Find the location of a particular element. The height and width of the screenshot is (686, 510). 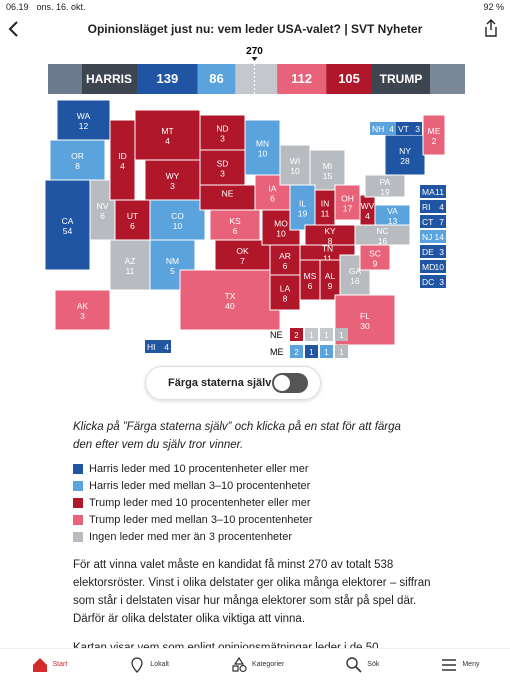

state: MT4 is located at coordinates (167, 135).